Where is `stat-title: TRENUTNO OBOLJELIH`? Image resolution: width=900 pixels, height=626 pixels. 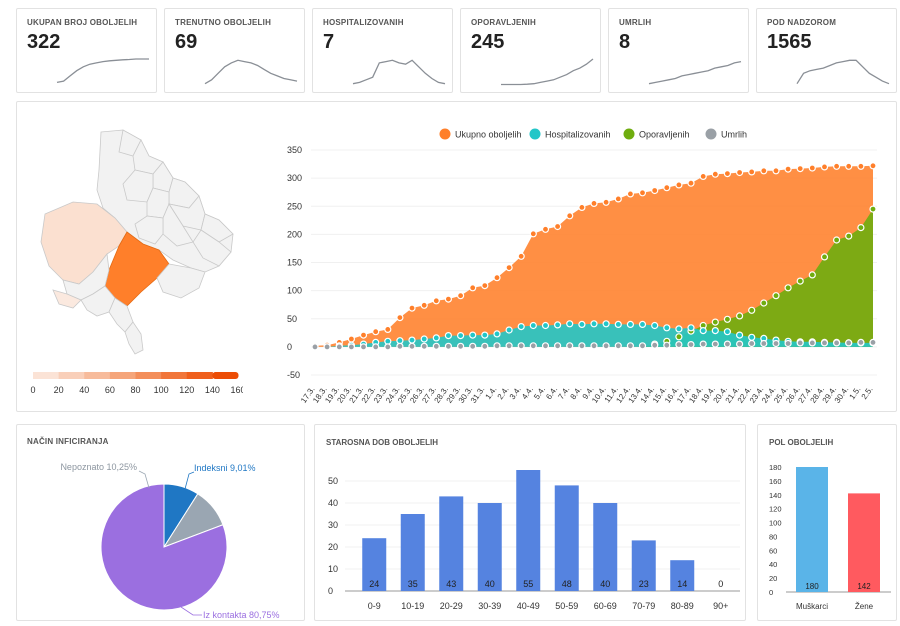 stat-title: TRENUTNO OBOLJELIH is located at coordinates (223, 22).